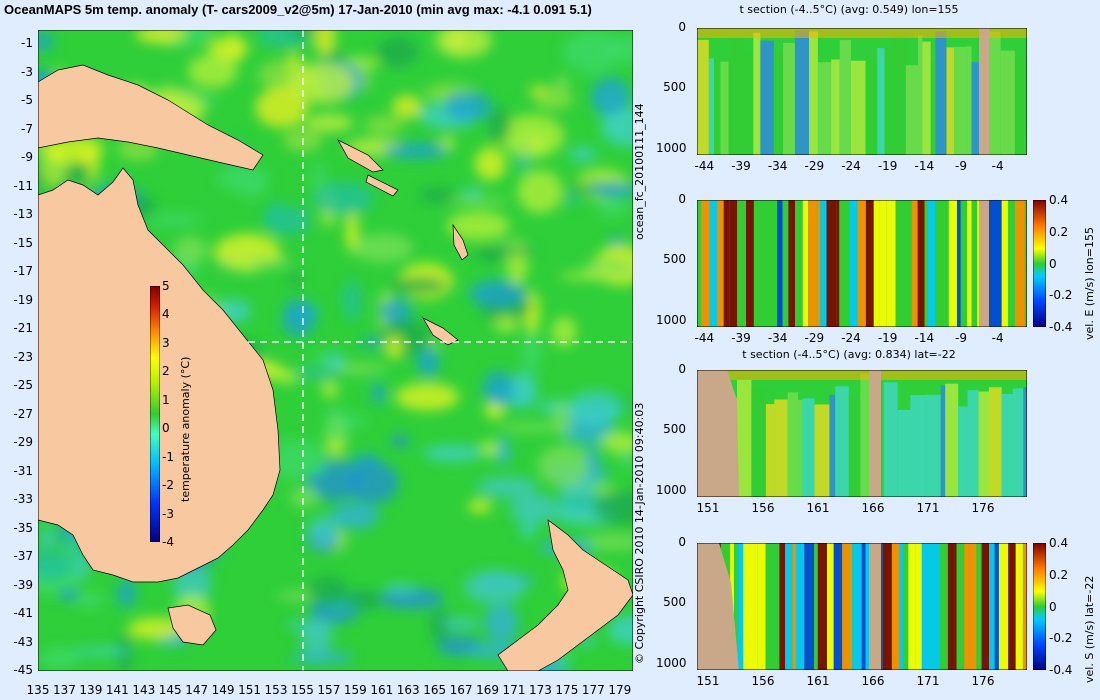  Describe the element at coordinates (983, 508) in the screenshot. I see `section3-x-tick: 176` at that location.